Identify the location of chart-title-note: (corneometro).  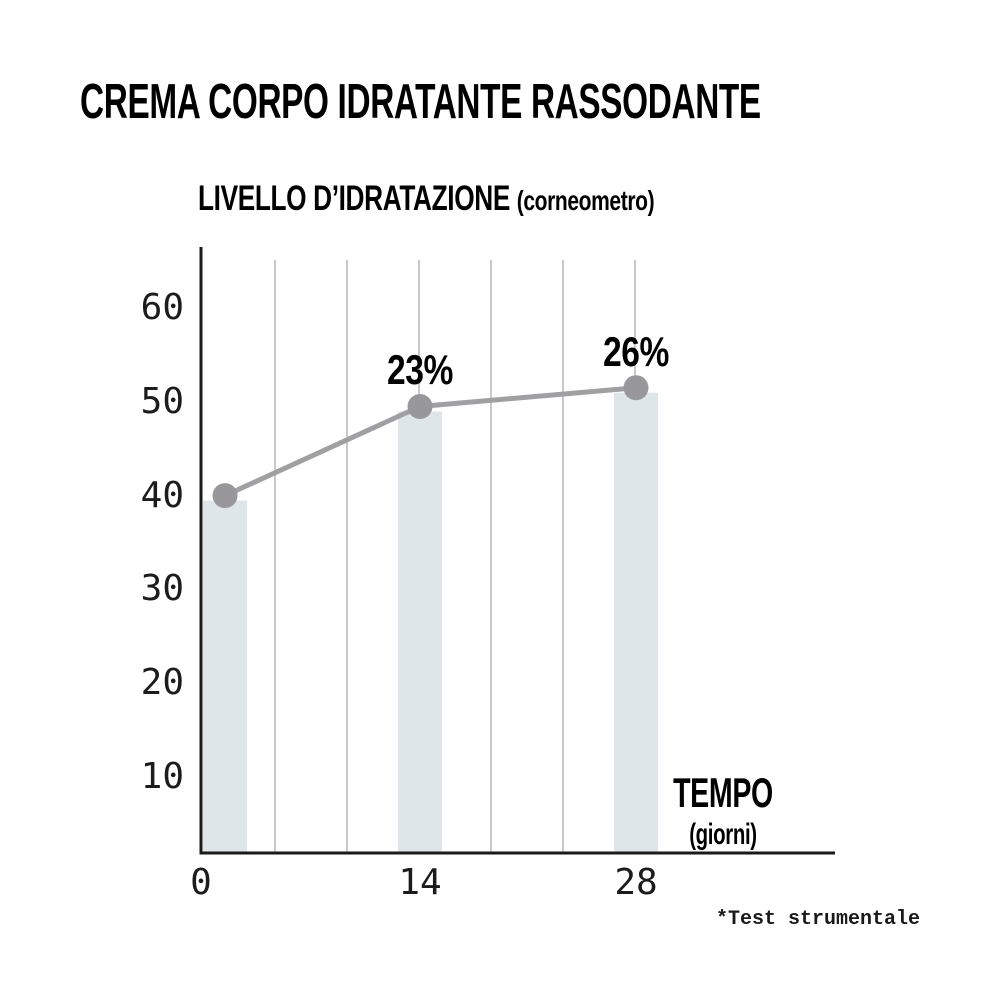
(585, 200).